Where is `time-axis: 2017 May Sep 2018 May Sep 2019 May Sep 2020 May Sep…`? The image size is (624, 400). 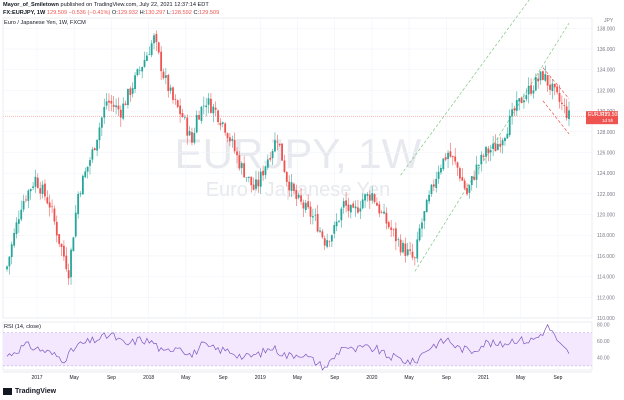
time-axis: 2017 May Sep 2018 May Sep 2019 May Sep 2020 May Sep… is located at coordinates (296, 378).